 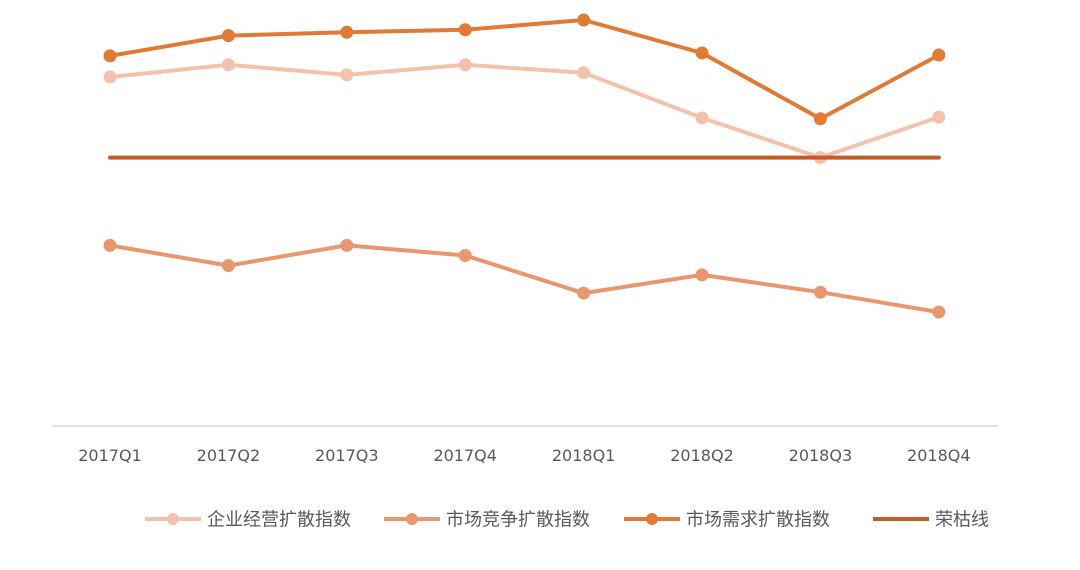 What do you see at coordinates (702, 455) in the screenshot?
I see `x-tick-label: 2018Q2` at bounding box center [702, 455].